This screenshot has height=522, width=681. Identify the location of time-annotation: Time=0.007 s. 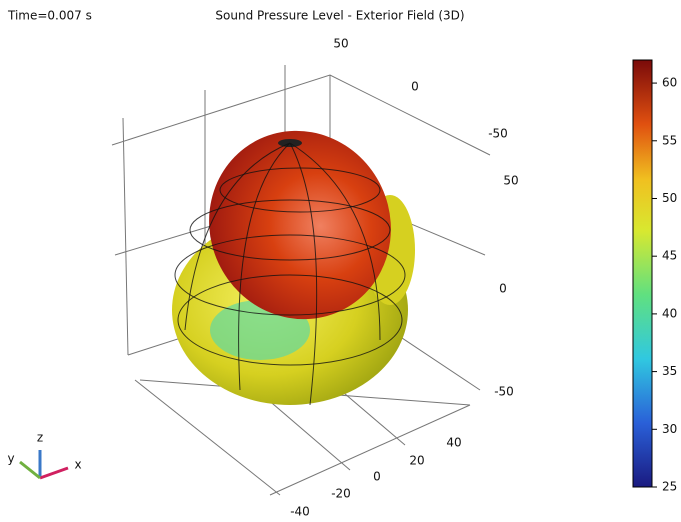
(49, 16).